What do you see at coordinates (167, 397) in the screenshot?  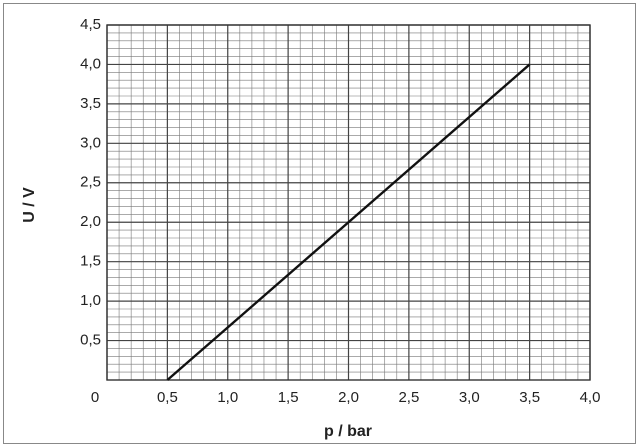 I see `x-tick-label: 0,5` at bounding box center [167, 397].